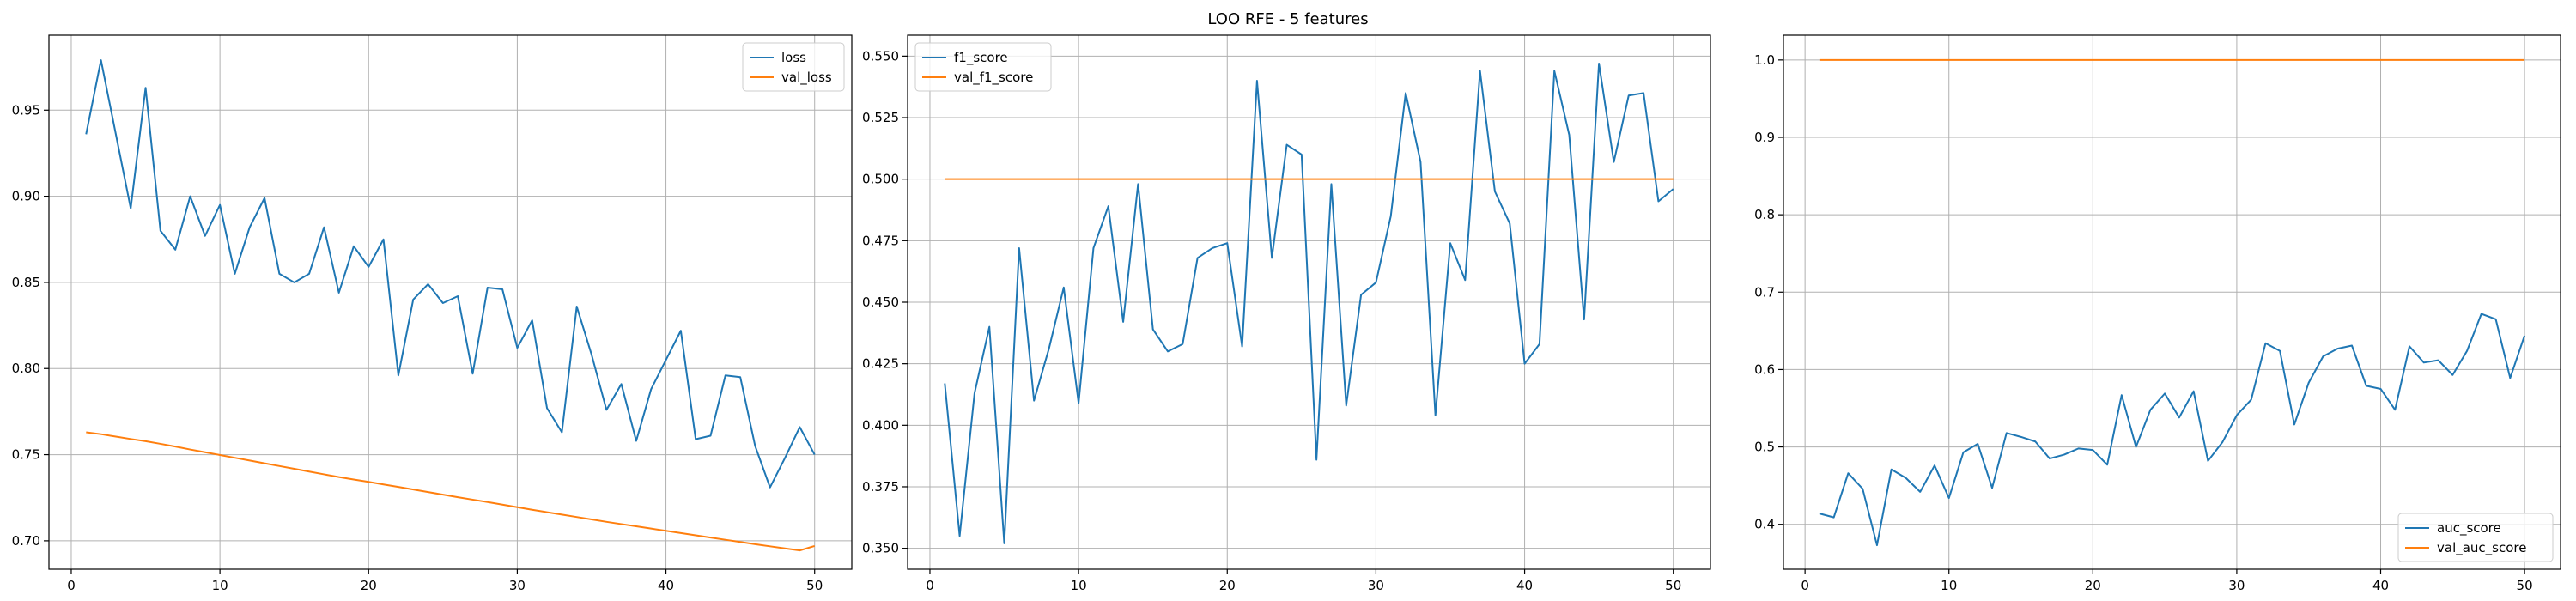  I want to click on legend-label-loss: loss, so click(793, 57).